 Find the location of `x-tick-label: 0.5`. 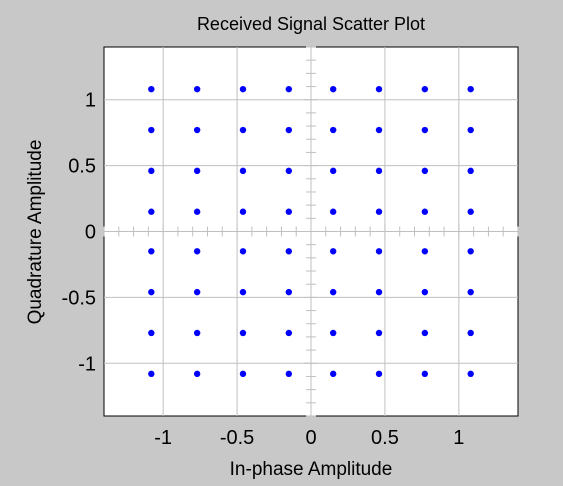

x-tick-label: 0.5 is located at coordinates (385, 438).